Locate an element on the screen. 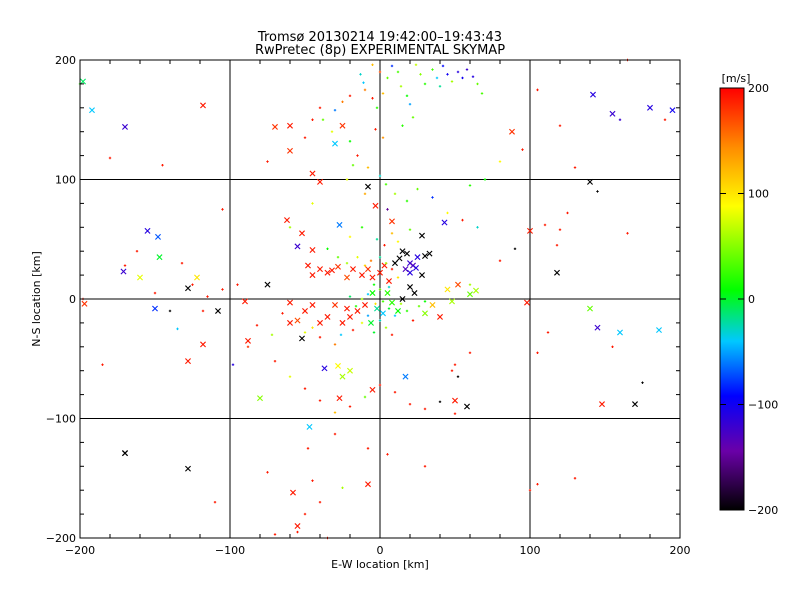 The image size is (800, 600). y-axis-label: N-S location [km] is located at coordinates (36, 299).